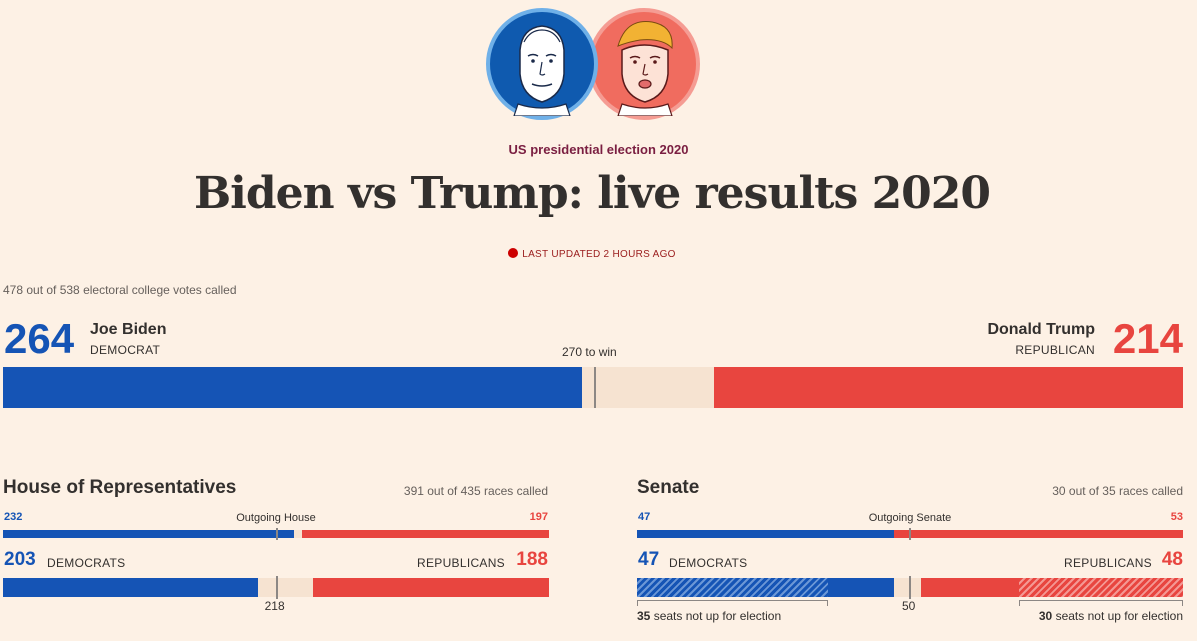  Describe the element at coordinates (86, 563) in the screenshot. I see `house-dem-label: DEMOCRATS` at that location.